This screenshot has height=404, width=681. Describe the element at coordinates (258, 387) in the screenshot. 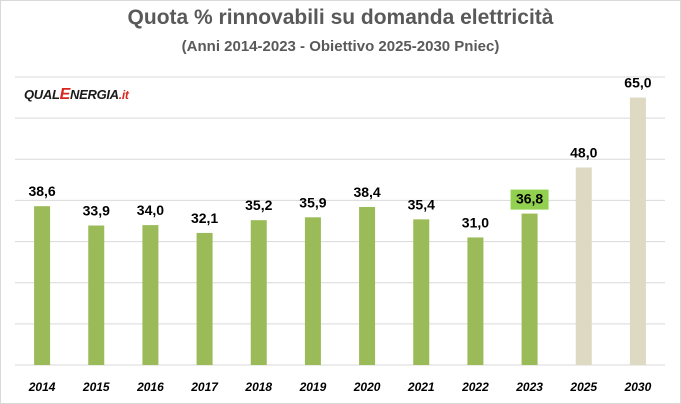

I see `category-label-2018: 2018` at that location.